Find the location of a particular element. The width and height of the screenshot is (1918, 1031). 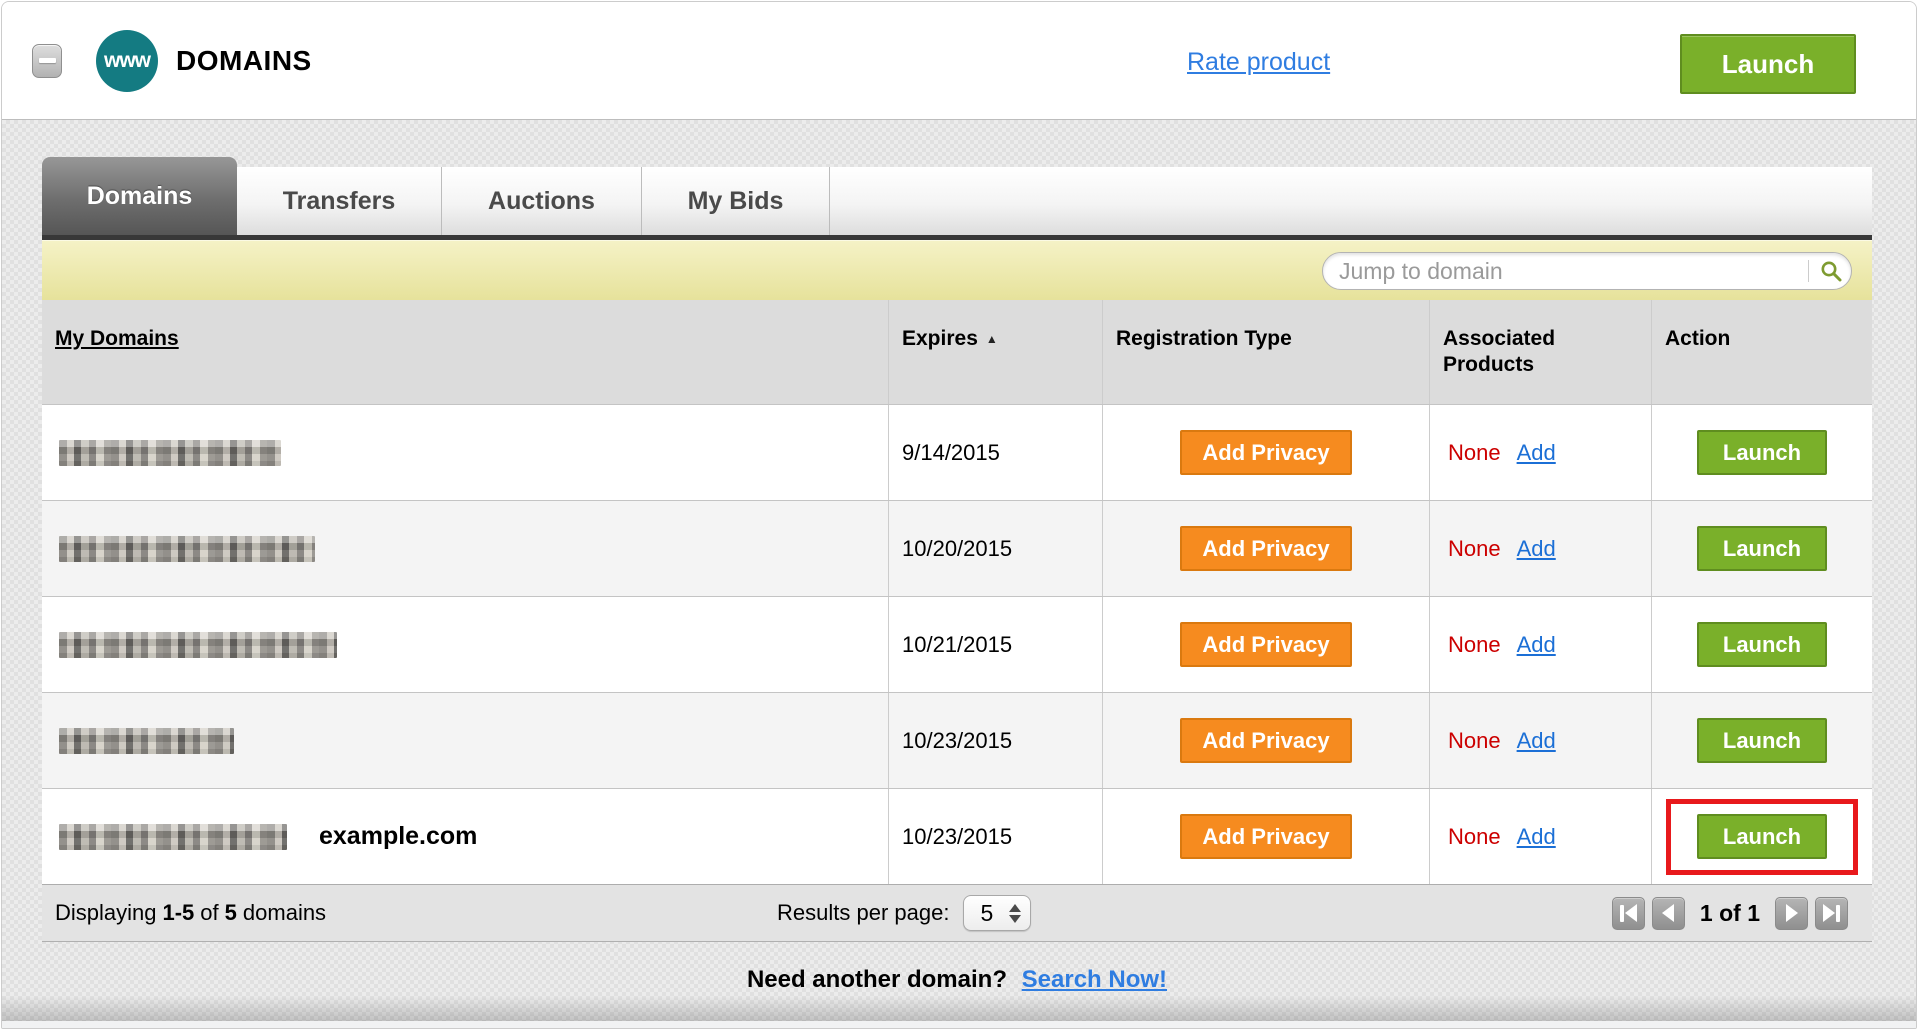

jump-to-domain-box is located at coordinates (1587, 271).